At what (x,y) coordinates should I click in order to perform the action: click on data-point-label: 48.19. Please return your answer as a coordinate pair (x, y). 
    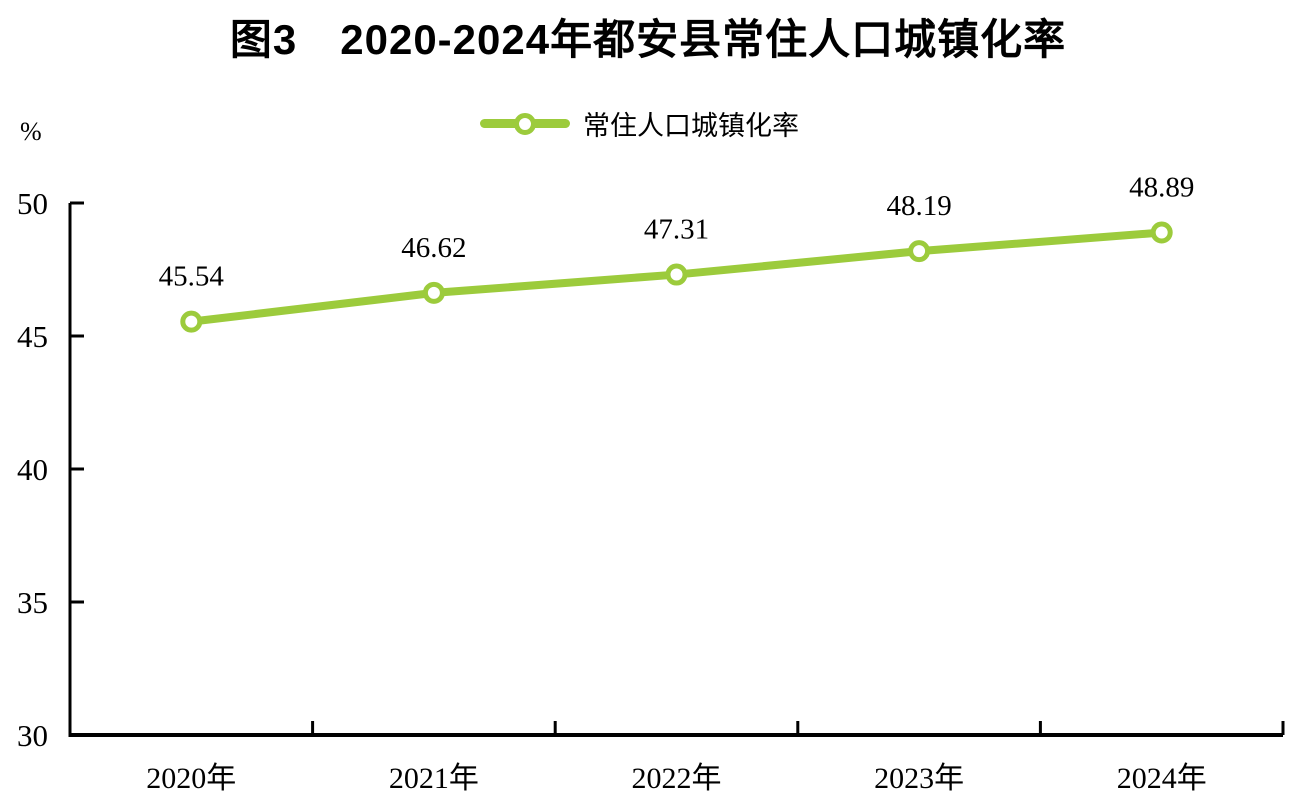
    Looking at the image, I should click on (918, 206).